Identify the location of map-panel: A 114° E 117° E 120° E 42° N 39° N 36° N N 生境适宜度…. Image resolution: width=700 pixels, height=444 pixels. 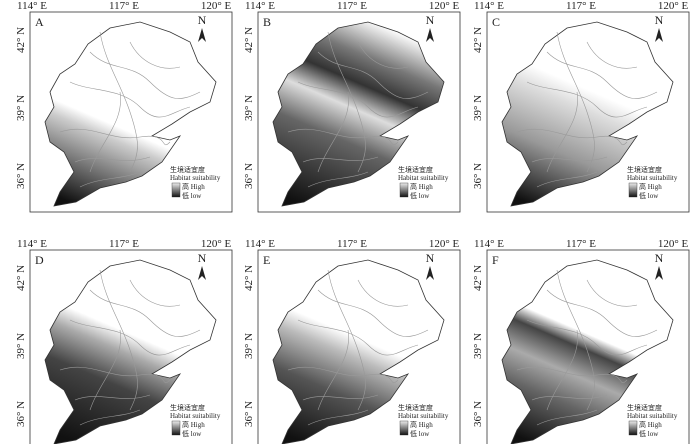
(124, 106).